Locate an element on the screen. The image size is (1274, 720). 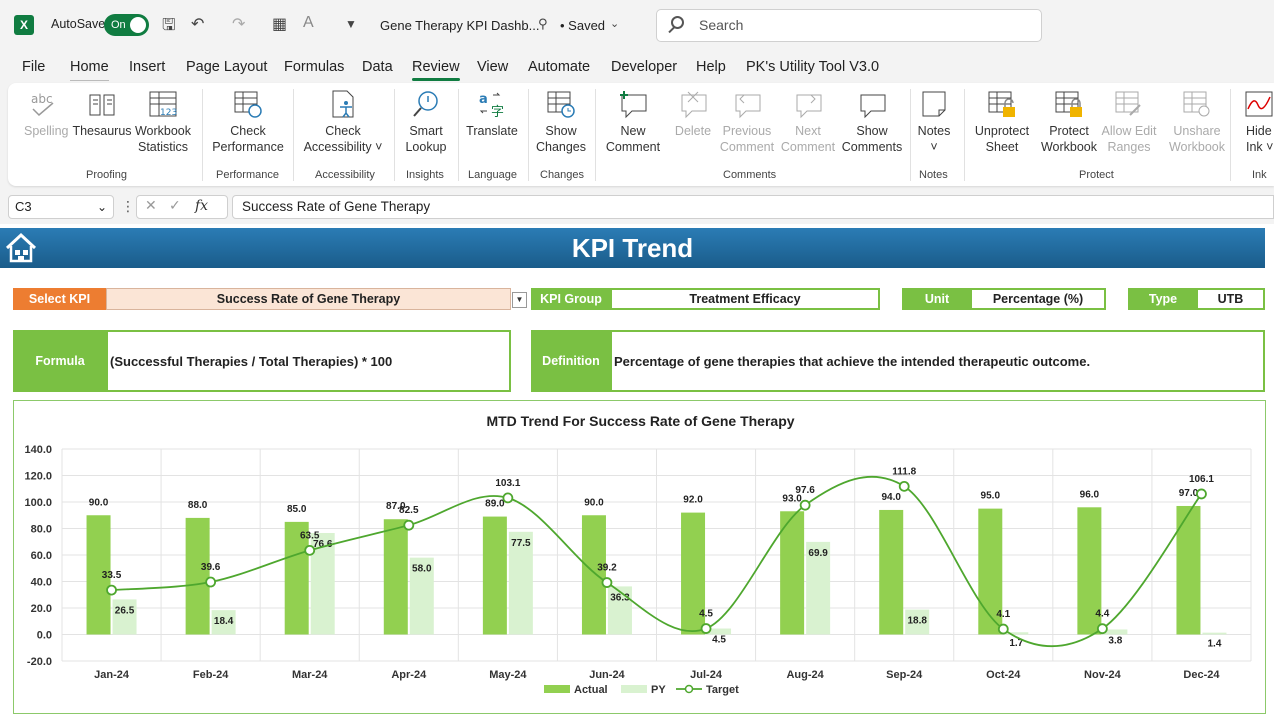
spelling-button: abc Spelling is located at coordinates (46, 114).